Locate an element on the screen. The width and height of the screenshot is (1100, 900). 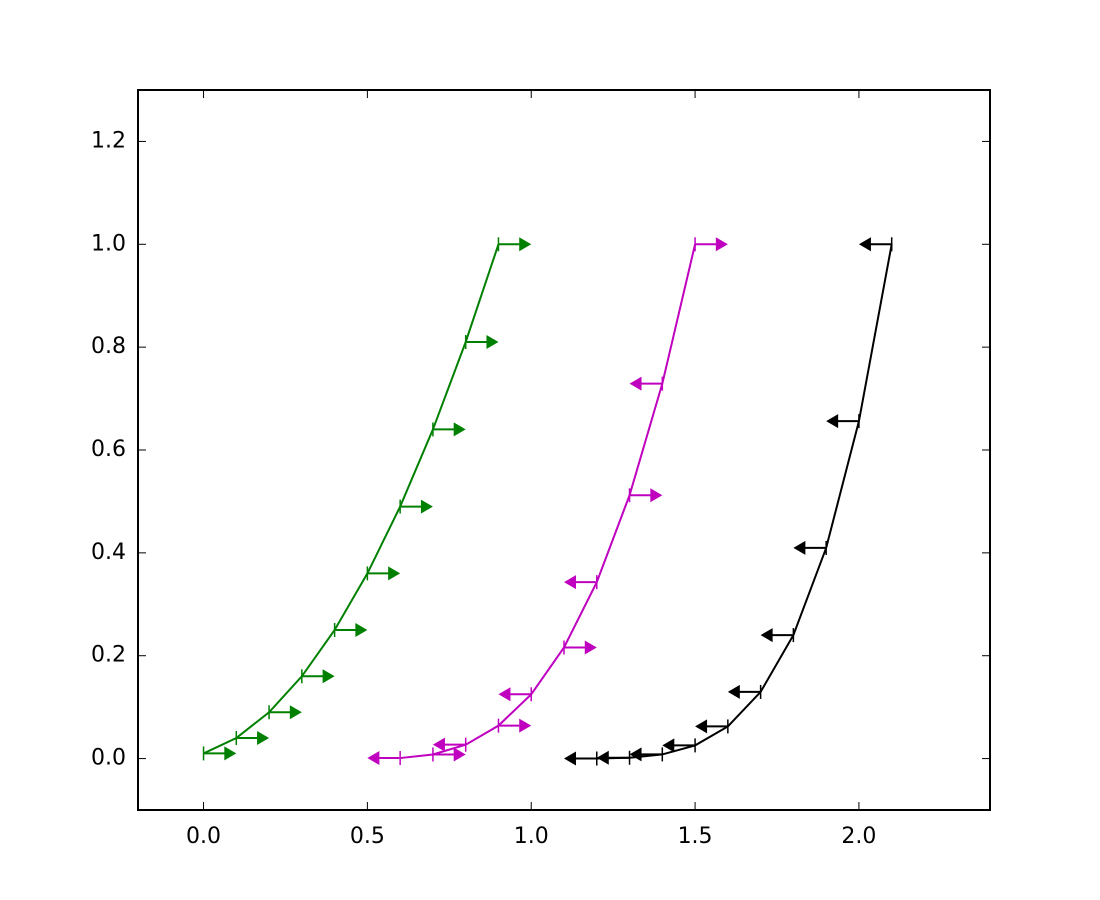
x-tick-label: 2.0 is located at coordinates (858, 836).